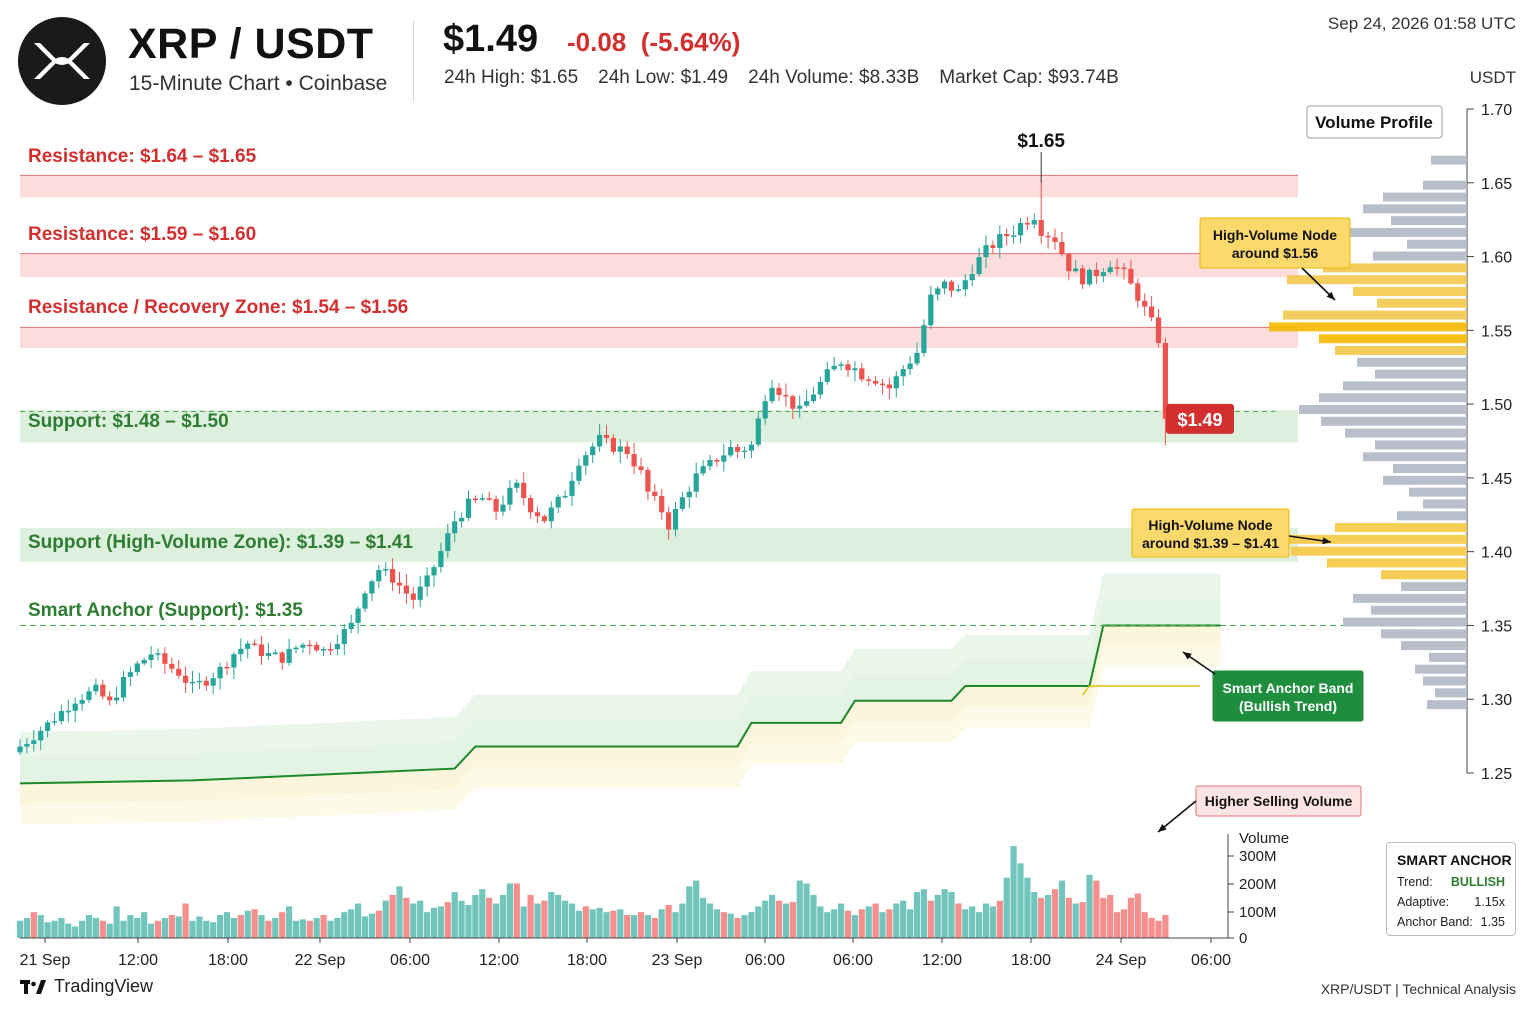 The width and height of the screenshot is (1536, 1024). I want to click on tradingview-brand: TradingView, so click(86, 986).